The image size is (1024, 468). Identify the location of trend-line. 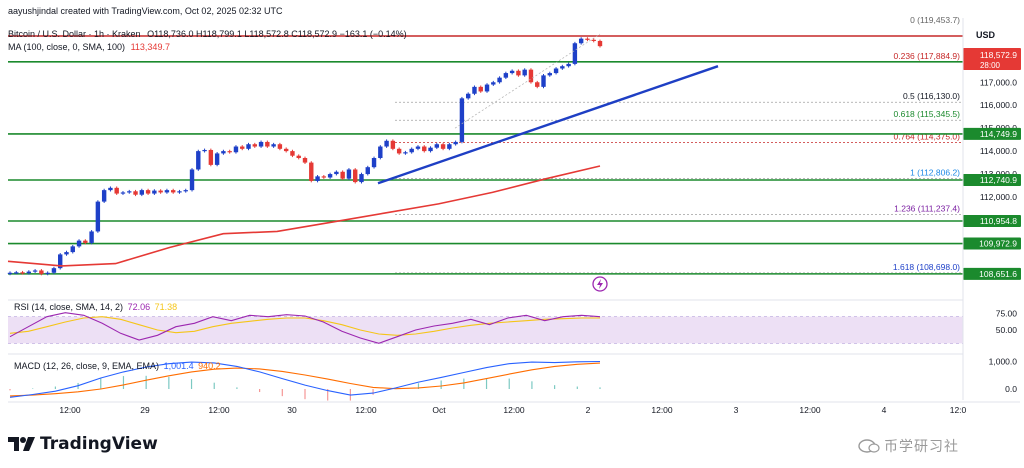
(548, 125).